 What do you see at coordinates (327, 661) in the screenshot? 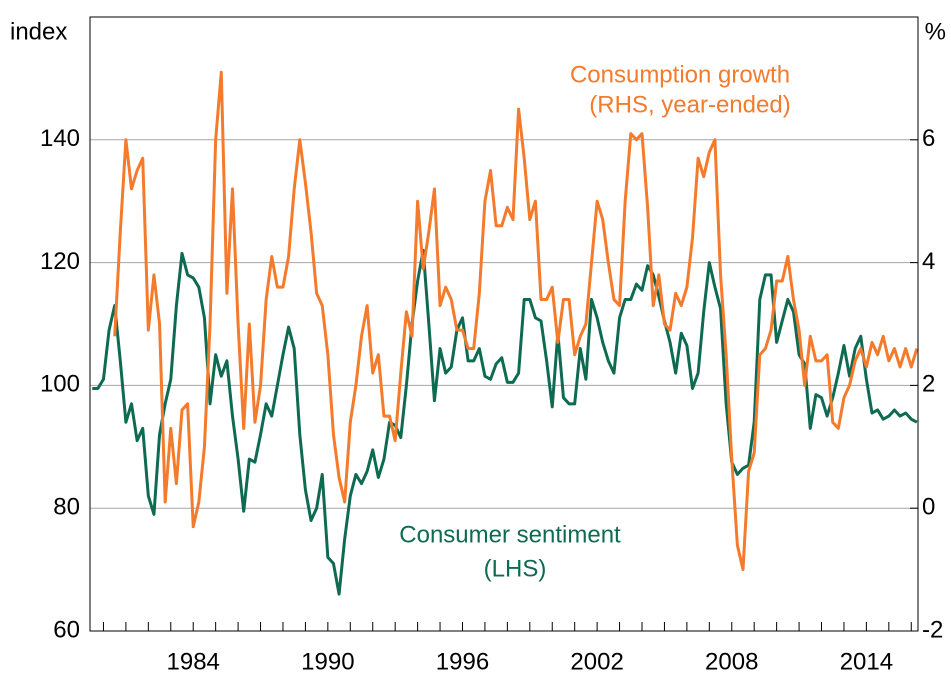
I see `x-tick-label: 1990` at bounding box center [327, 661].